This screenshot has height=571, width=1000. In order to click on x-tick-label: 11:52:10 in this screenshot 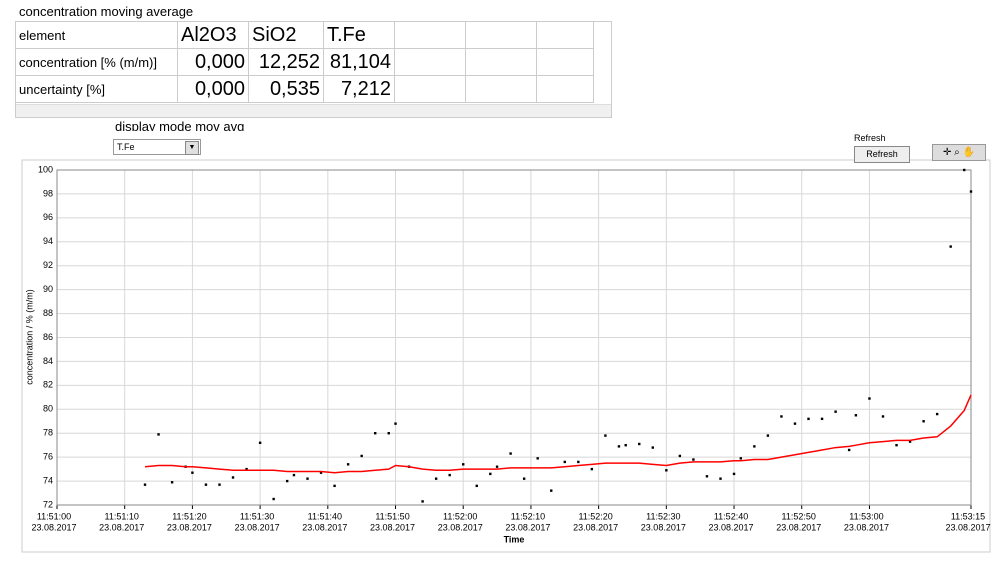, I will do `click(528, 516)`.